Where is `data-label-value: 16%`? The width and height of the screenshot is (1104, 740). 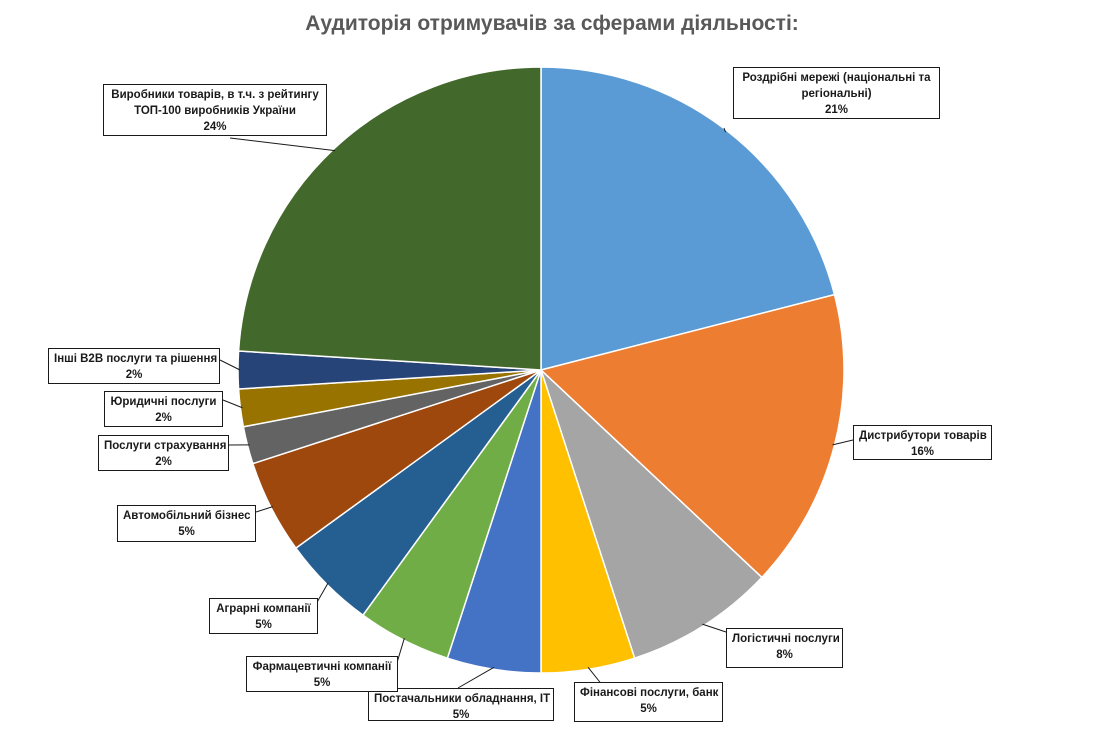 data-label-value: 16% is located at coordinates (922, 452).